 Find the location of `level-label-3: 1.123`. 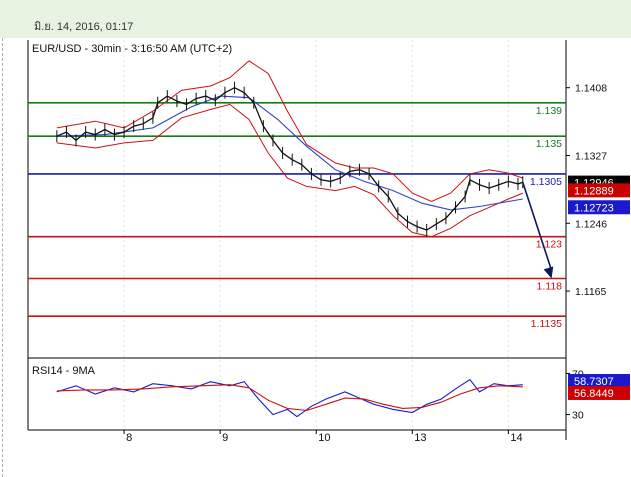

level-label-3: 1.123 is located at coordinates (549, 245).